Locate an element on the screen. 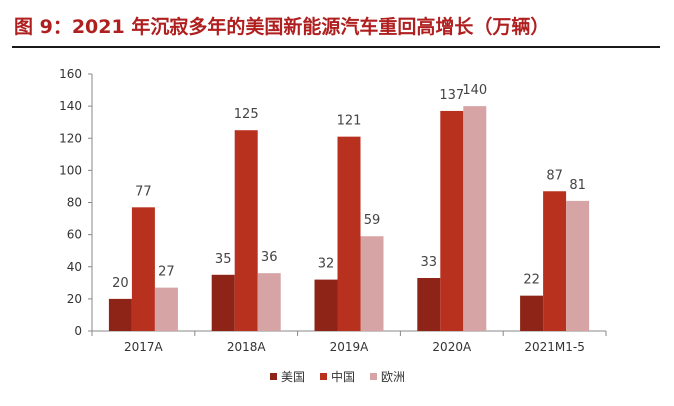 The height and width of the screenshot is (406, 674). data-label: 36 is located at coordinates (269, 257).